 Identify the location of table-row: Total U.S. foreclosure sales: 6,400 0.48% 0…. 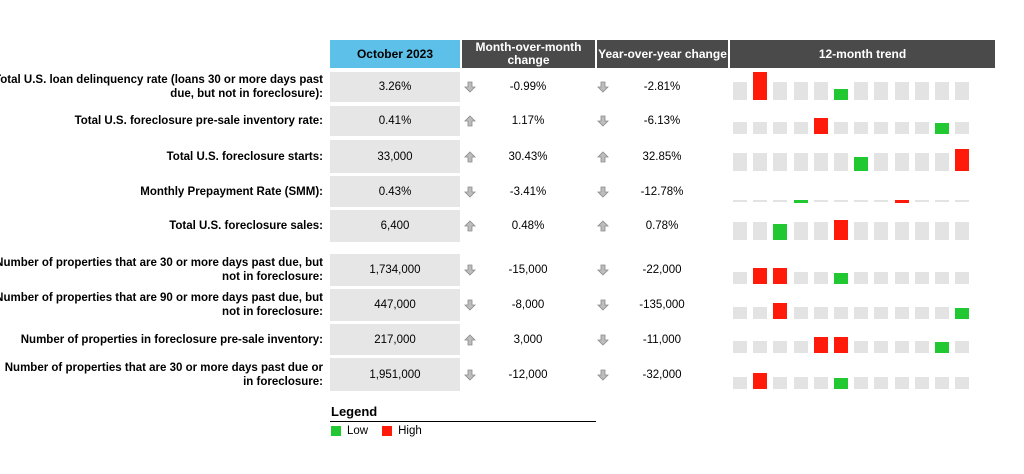
(500, 226).